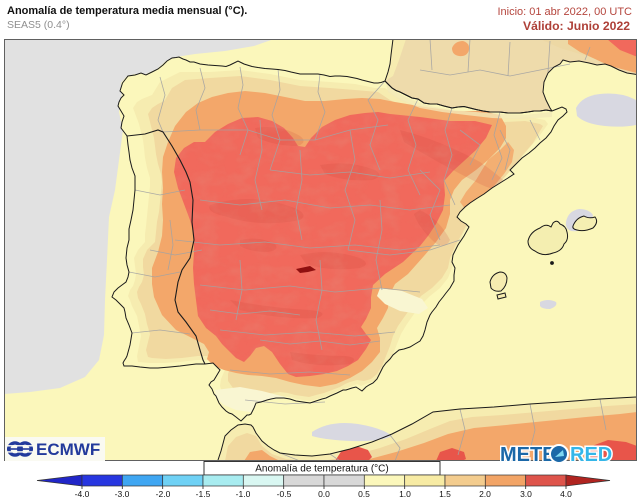 The height and width of the screenshot is (499, 640). Describe the element at coordinates (82, 494) in the screenshot. I see `svg-text: -4.0` at that location.